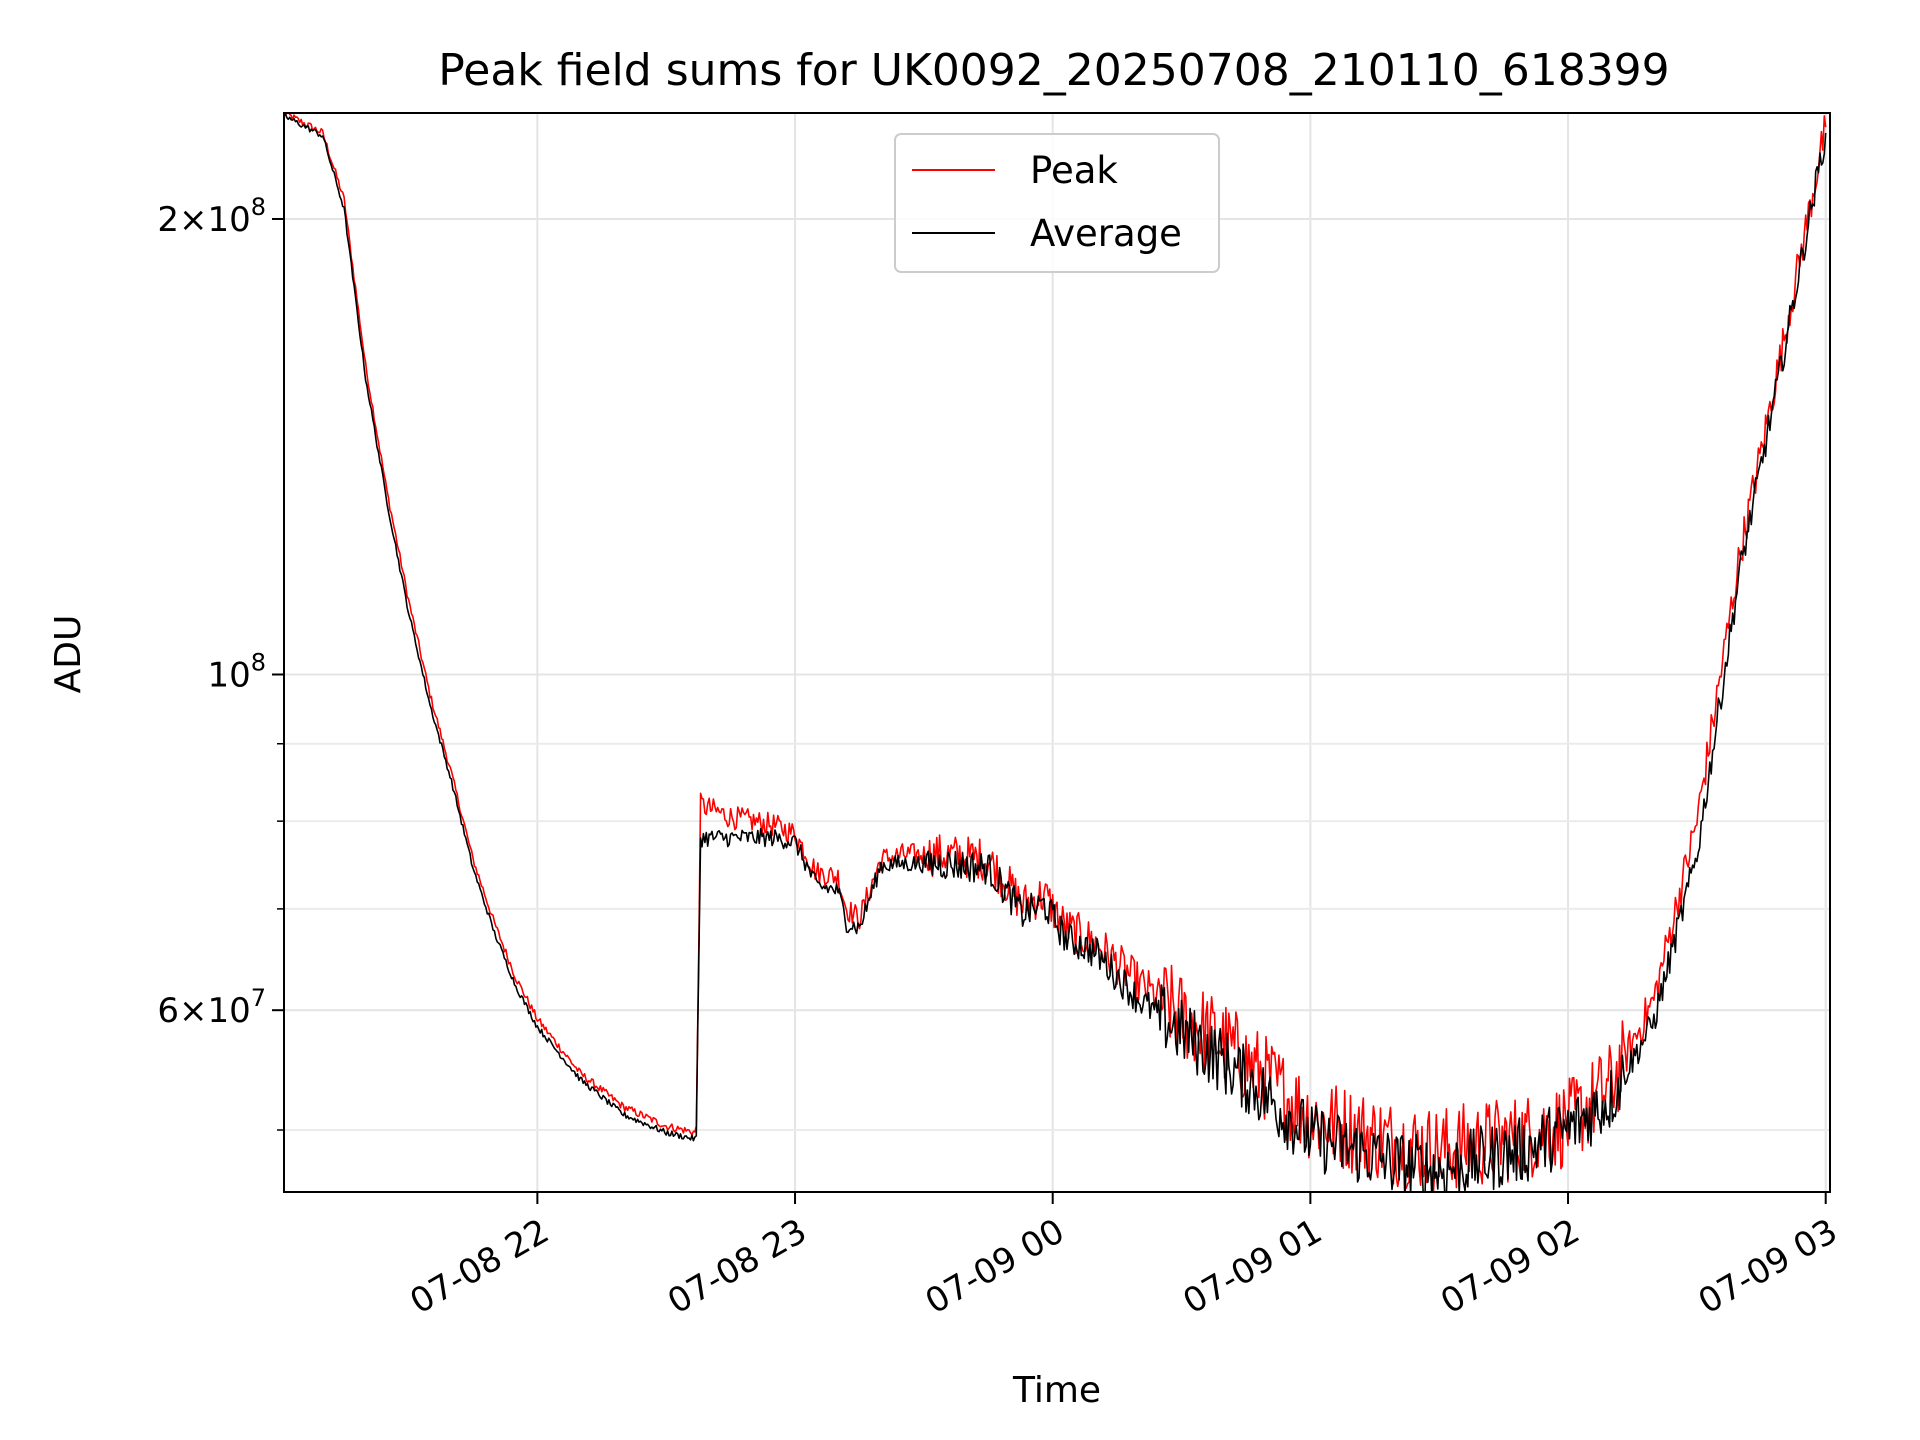 This screenshot has height=1440, width=1920. Describe the element at coordinates (236, 672) in the screenshot. I see `y-tick-label: 108` at that location.